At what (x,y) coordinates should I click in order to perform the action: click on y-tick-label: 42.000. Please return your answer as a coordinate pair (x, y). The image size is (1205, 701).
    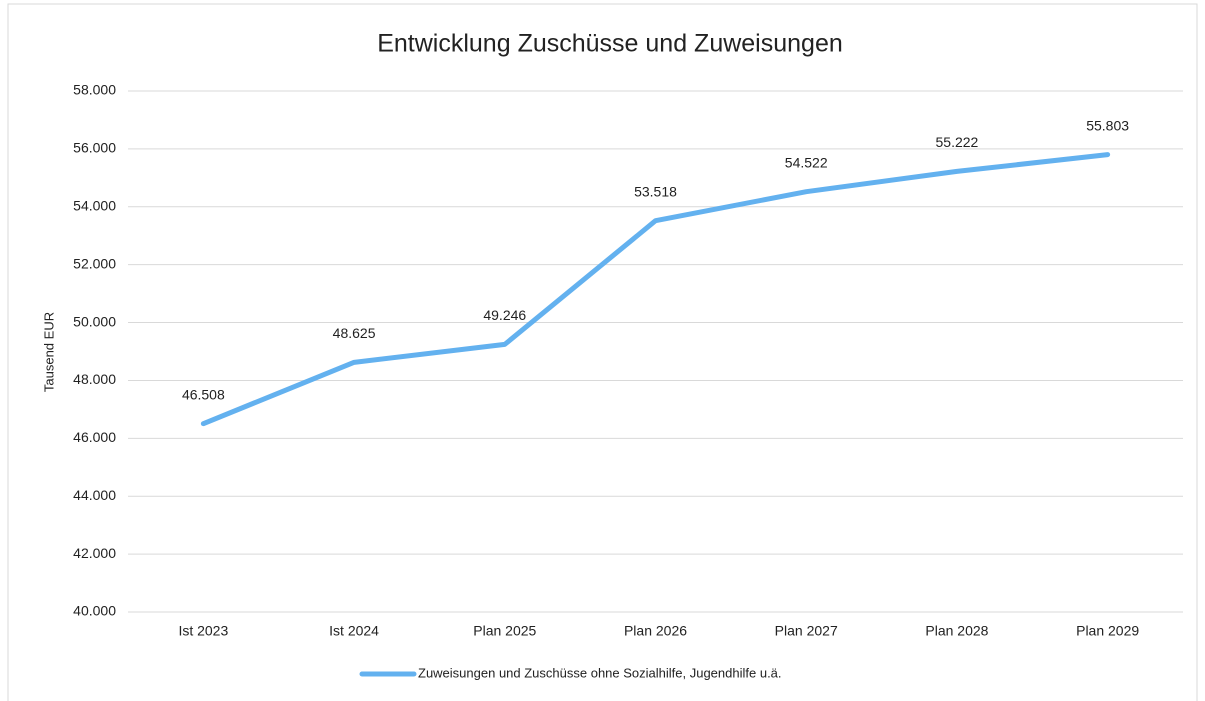
    Looking at the image, I should click on (94, 553).